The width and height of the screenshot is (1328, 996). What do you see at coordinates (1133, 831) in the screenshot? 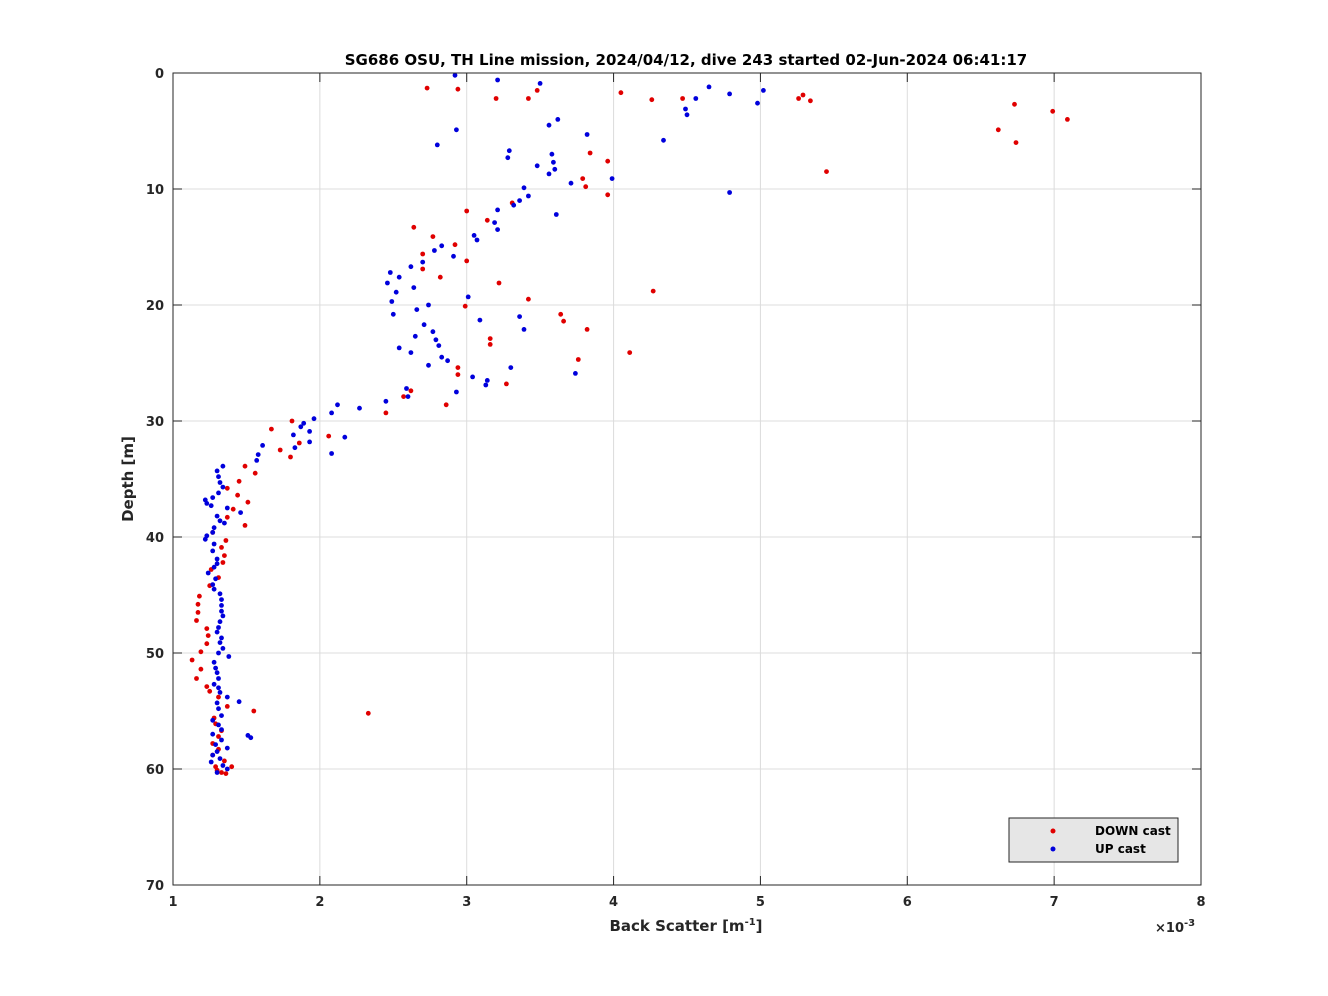
I see `legend-label-down: DOWN cast` at bounding box center [1133, 831].